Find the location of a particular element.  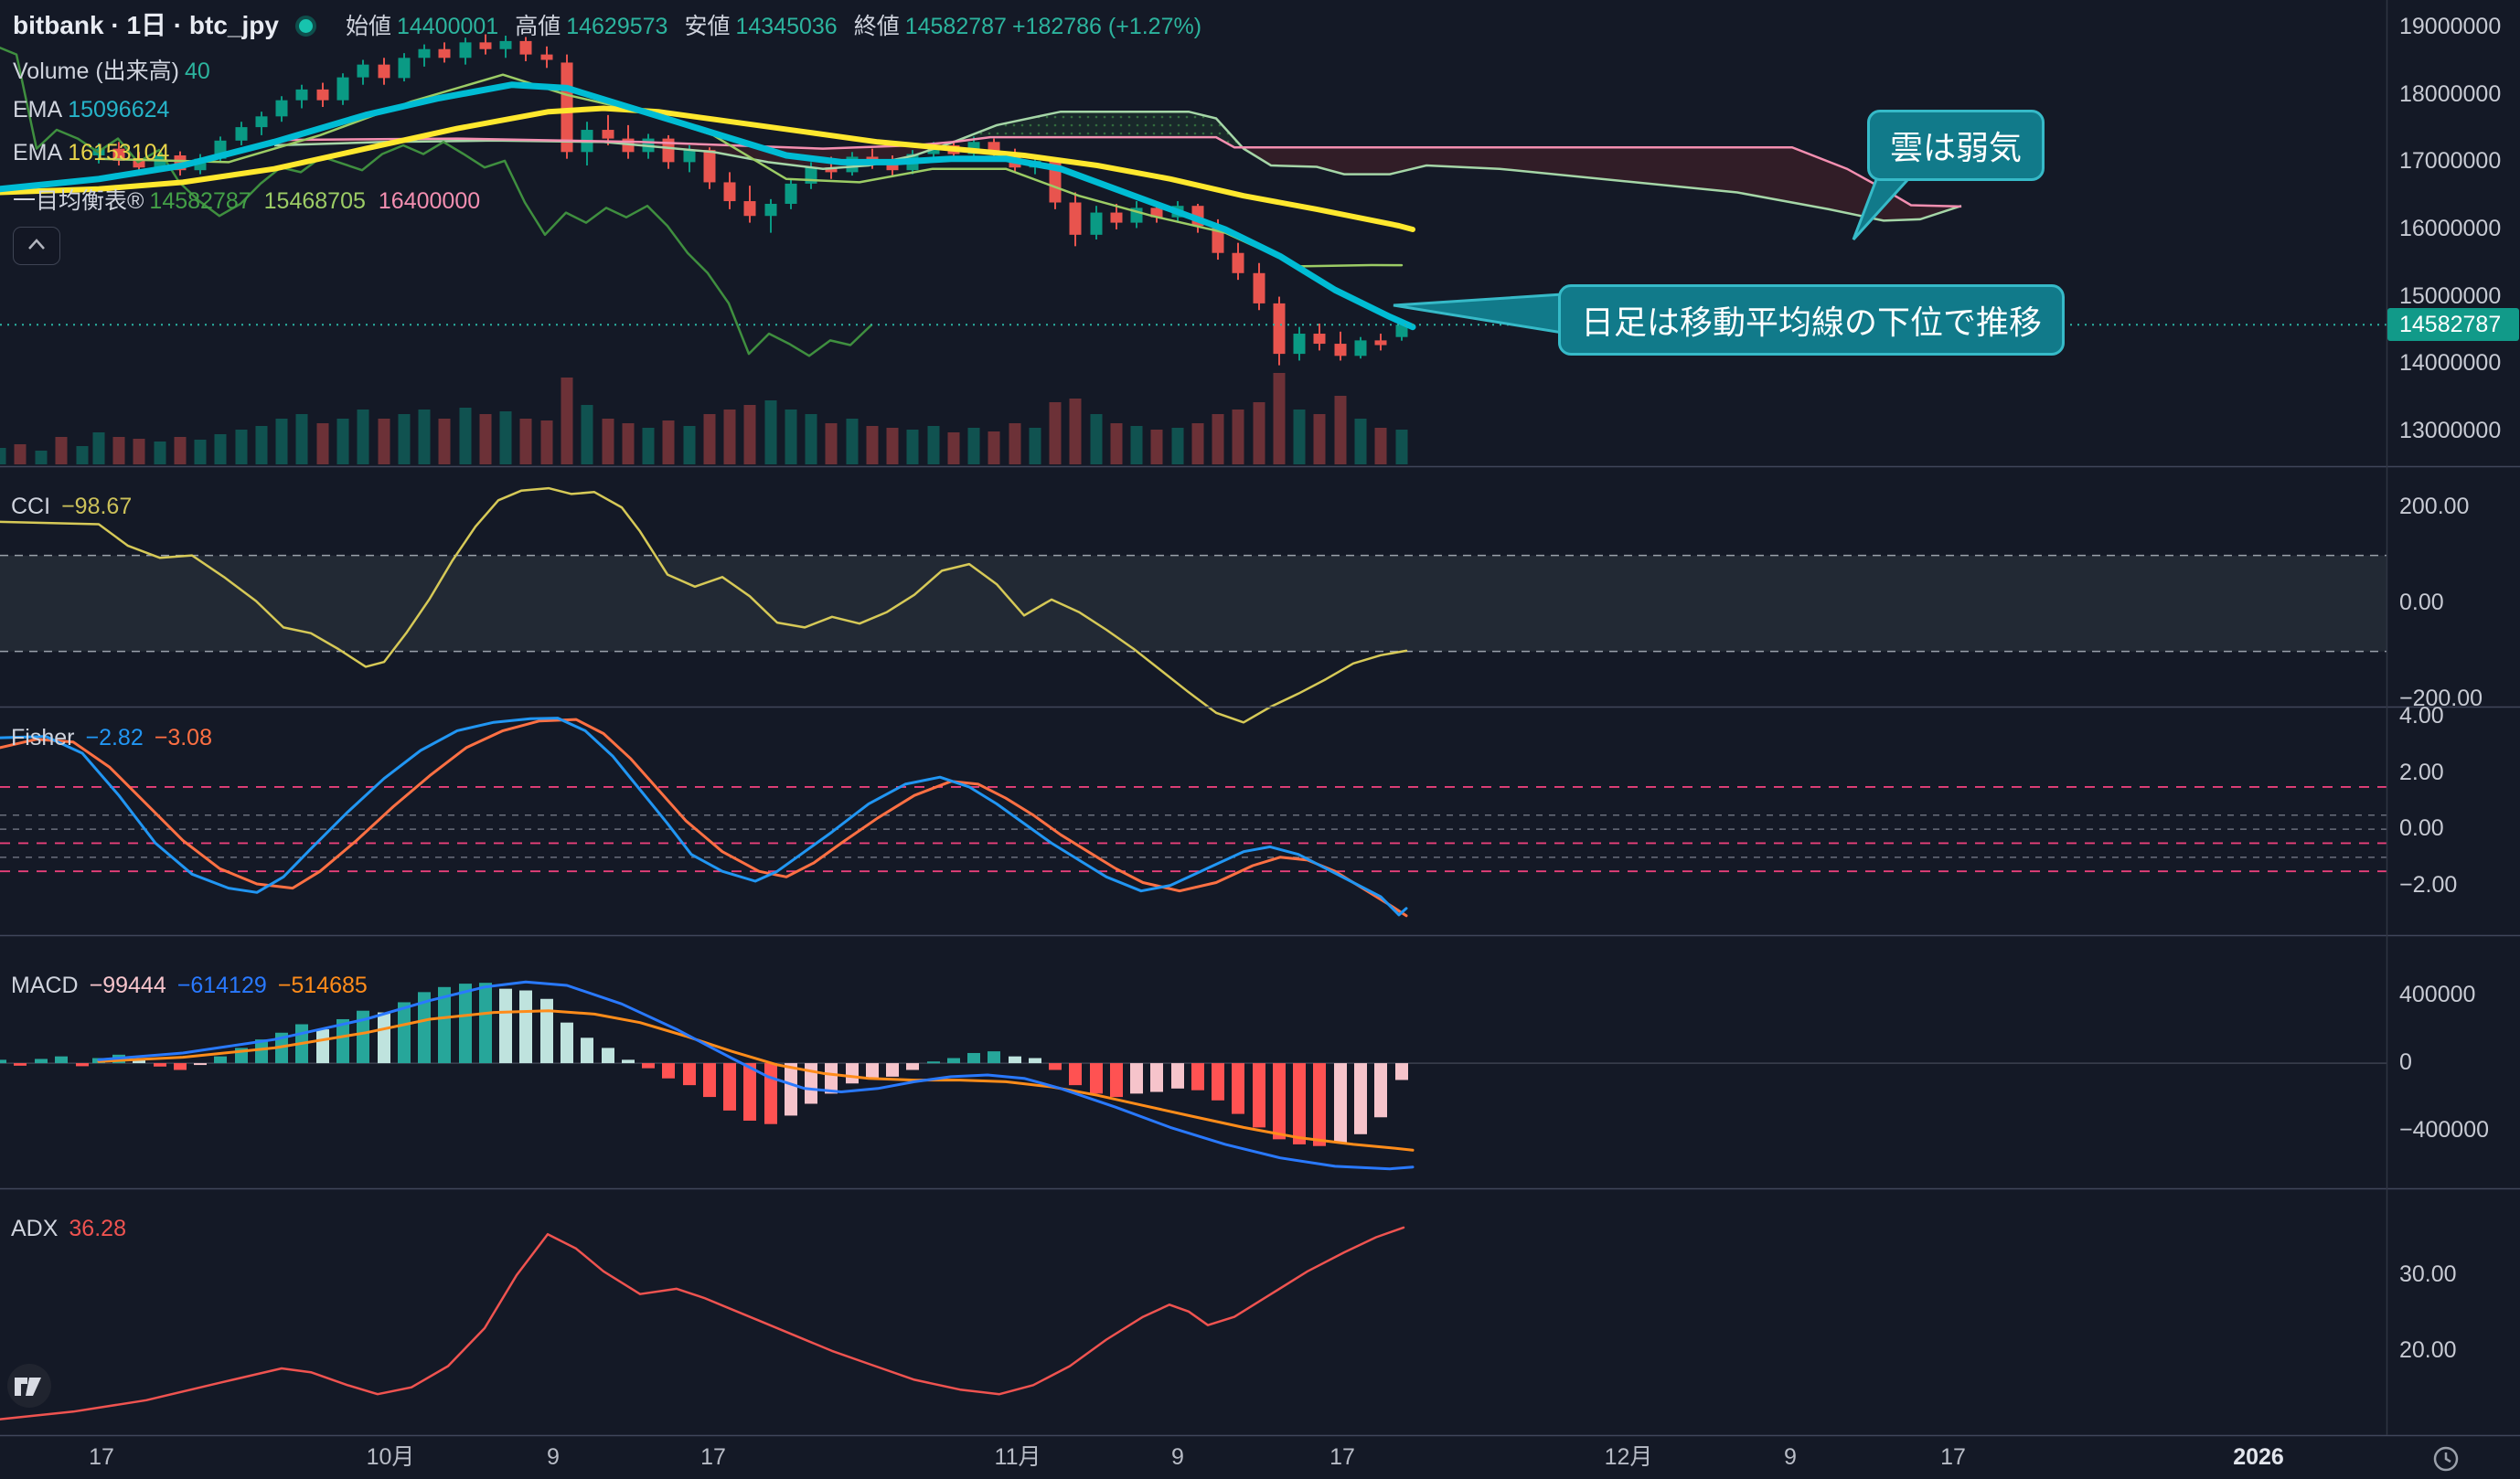

tradingview-logo-icon is located at coordinates (29, 1386).